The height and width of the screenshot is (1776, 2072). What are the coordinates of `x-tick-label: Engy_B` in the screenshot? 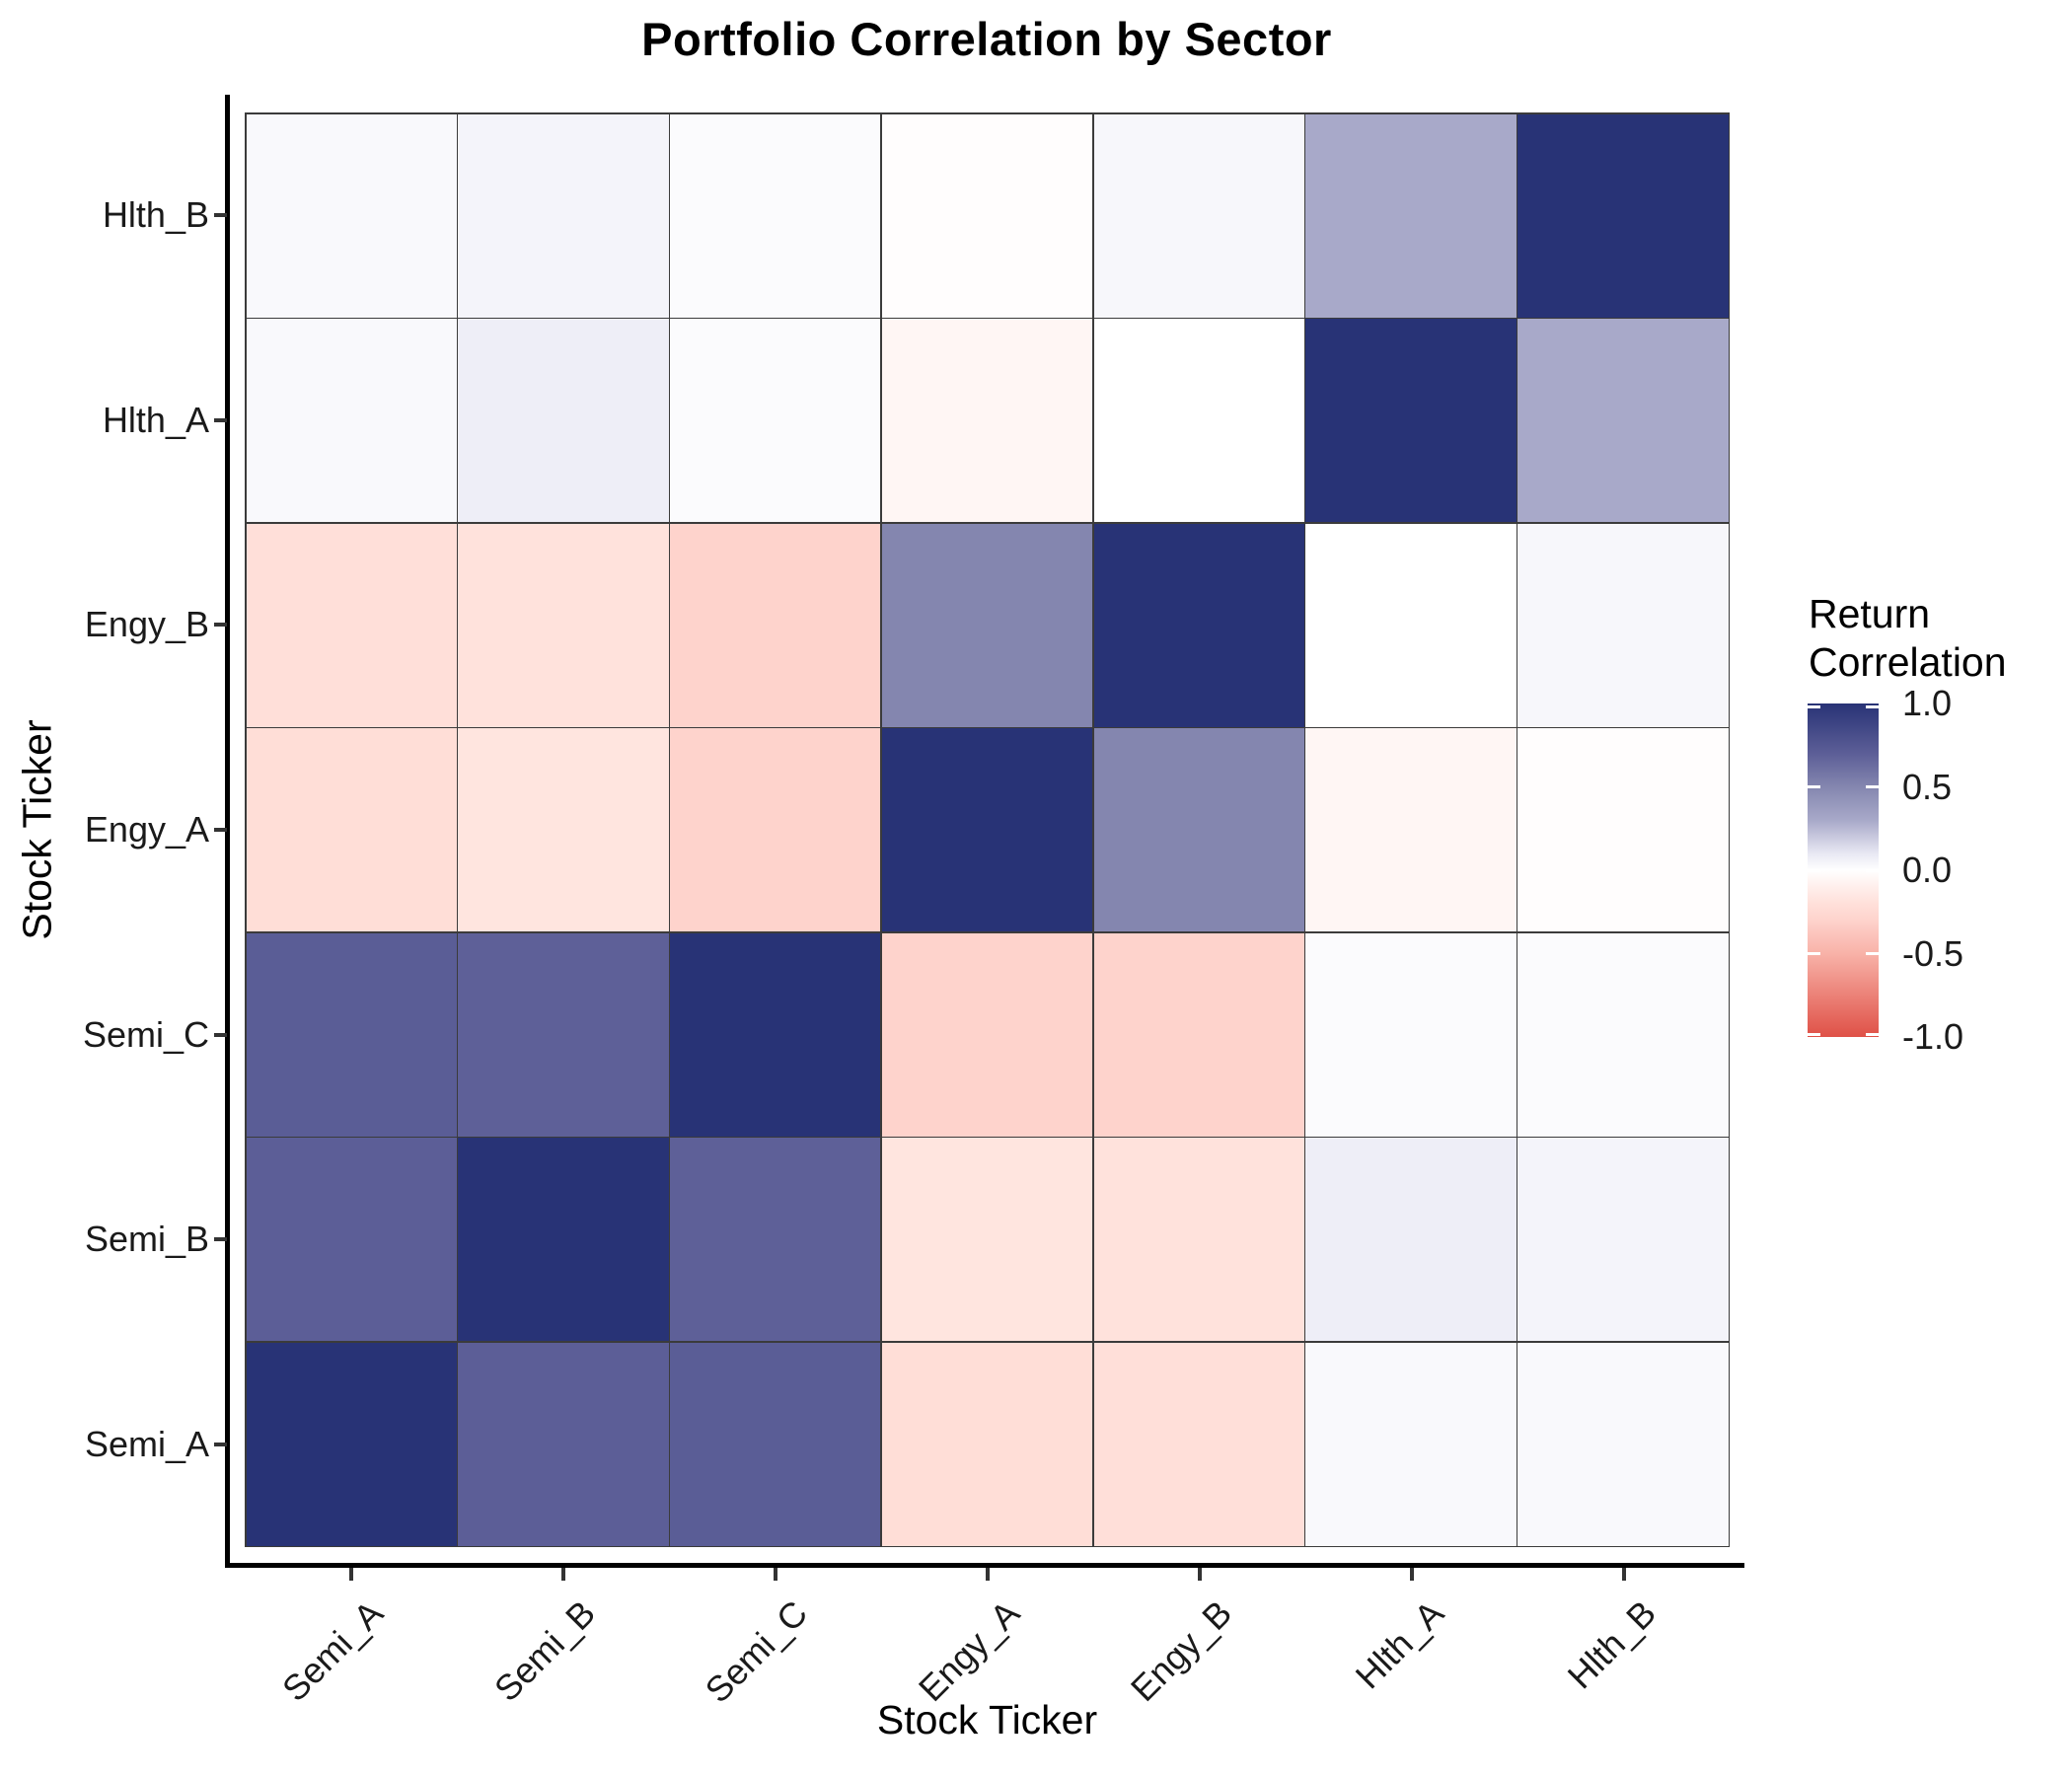 It's located at (1181, 1651).